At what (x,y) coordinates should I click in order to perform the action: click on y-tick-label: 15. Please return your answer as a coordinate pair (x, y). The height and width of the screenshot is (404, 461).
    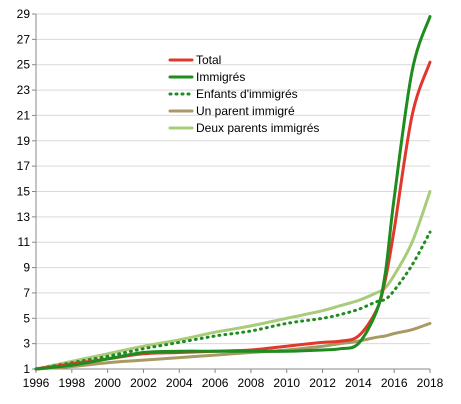
    Looking at the image, I should click on (24, 192).